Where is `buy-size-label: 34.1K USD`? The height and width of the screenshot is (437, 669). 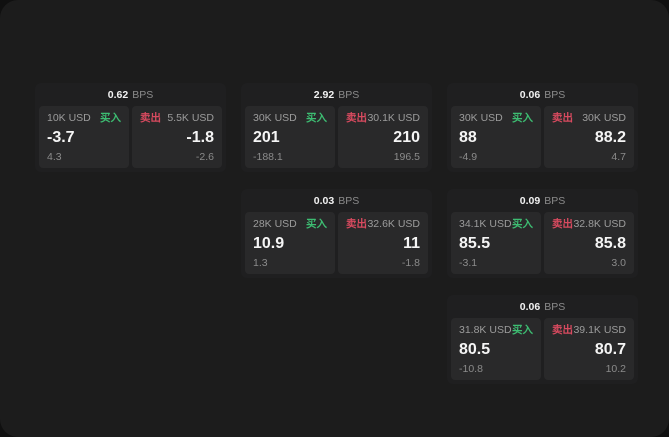 buy-size-label: 34.1K USD is located at coordinates (485, 224).